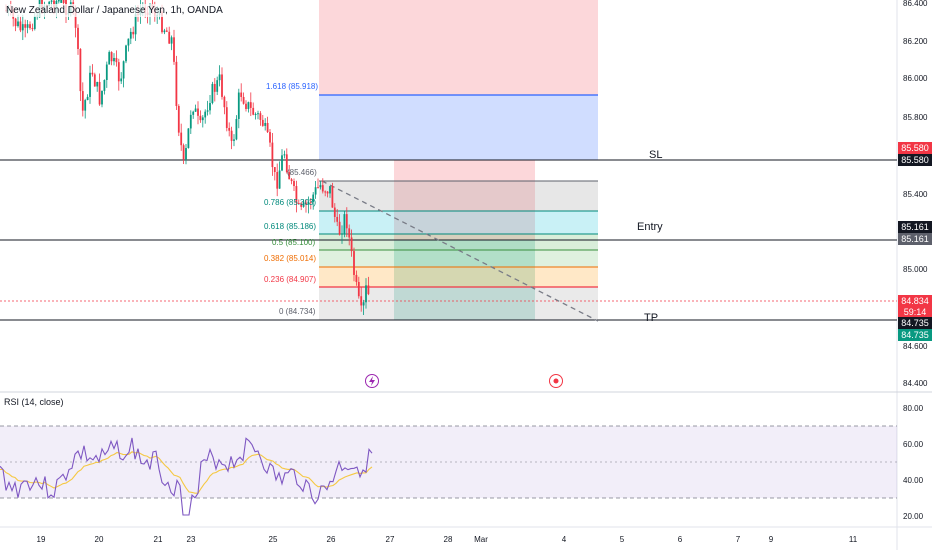 The image size is (932, 550). I want to click on price-tick: 85.800, so click(915, 117).